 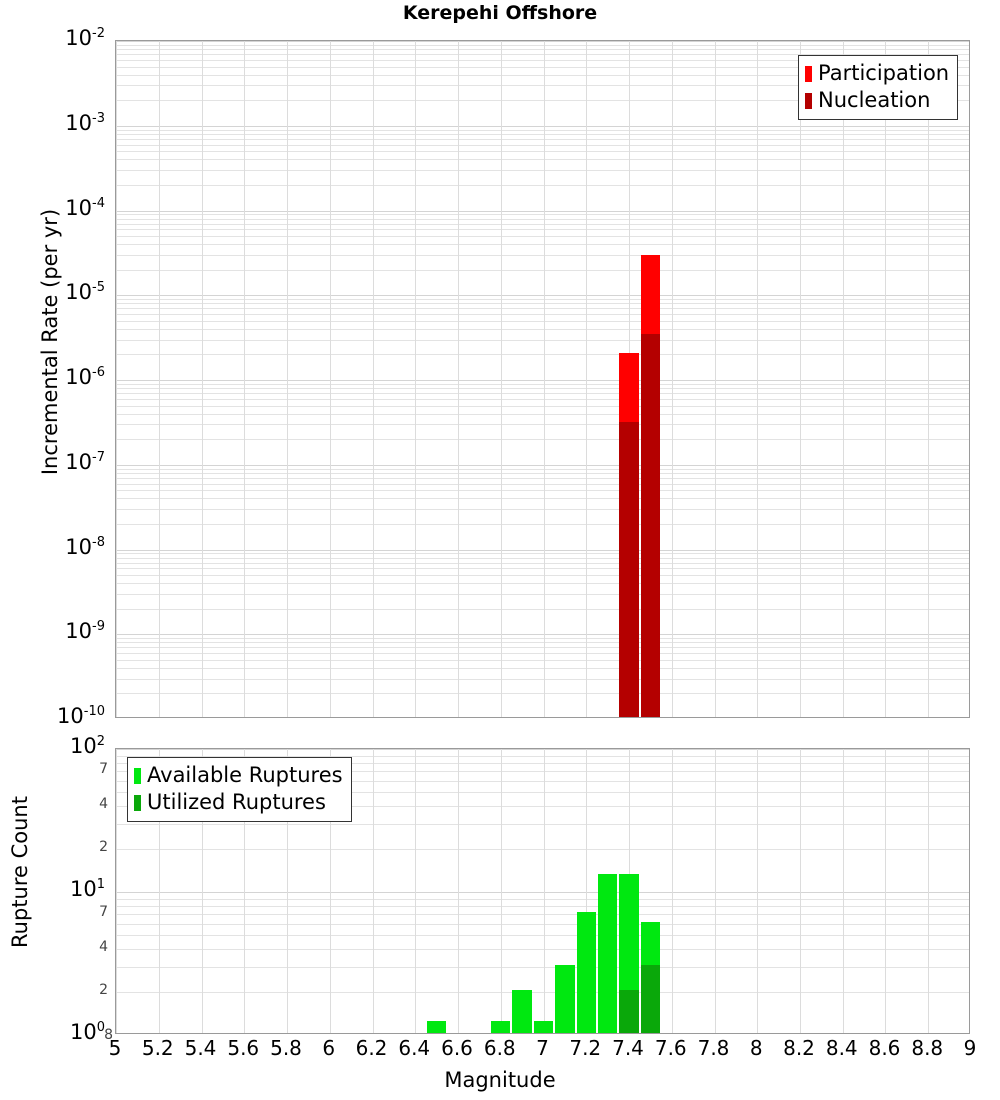 I want to click on bar-available-ruptures-7.3, so click(x=607, y=953).